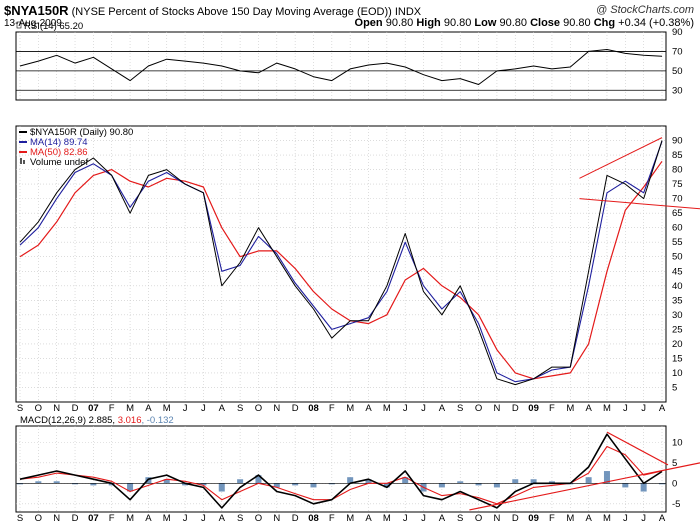 The width and height of the screenshot is (700, 530). I want to click on price-tick-label: 50, so click(677, 257).